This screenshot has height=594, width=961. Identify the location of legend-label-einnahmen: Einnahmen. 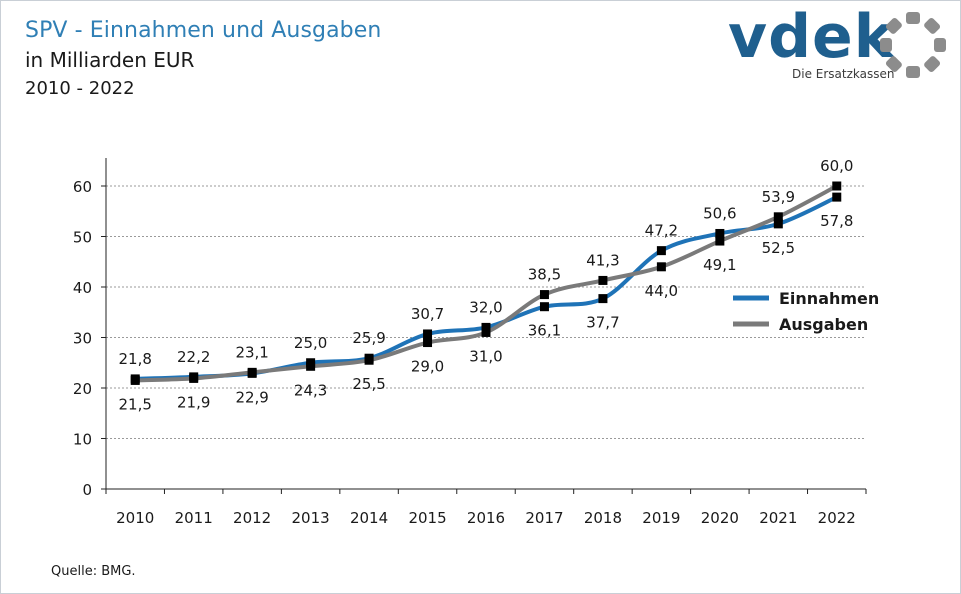
(829, 298).